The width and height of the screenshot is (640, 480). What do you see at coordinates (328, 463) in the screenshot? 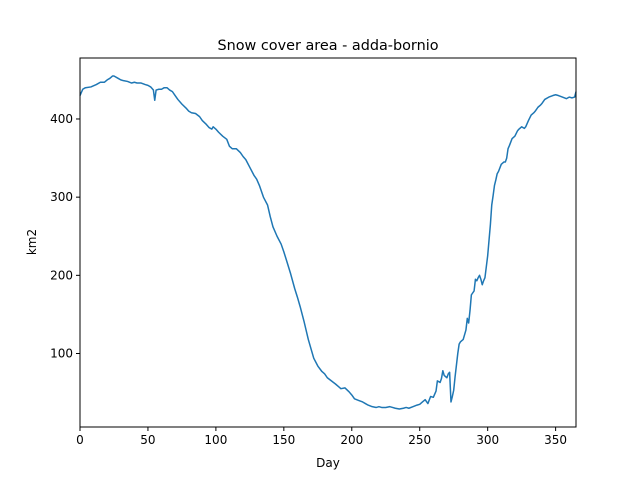
I see `x-axis-label: Day` at bounding box center [328, 463].